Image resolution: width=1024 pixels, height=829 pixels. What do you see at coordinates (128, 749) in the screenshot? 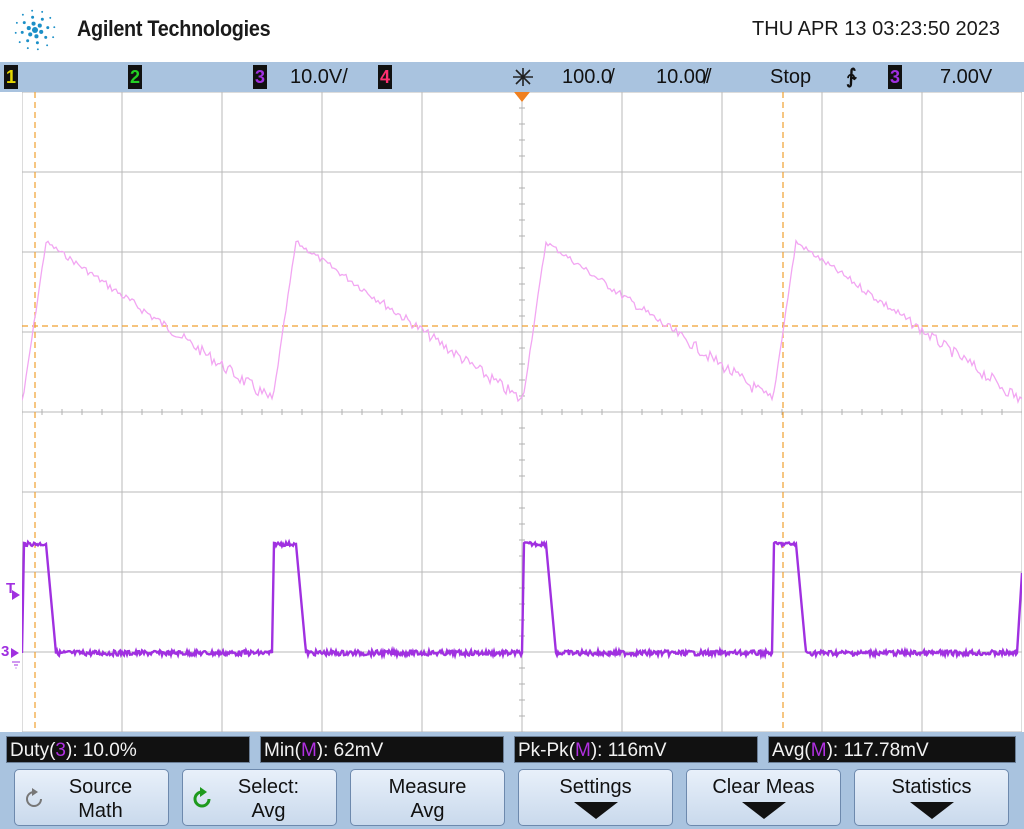
I see `measurement-duty: Duty(3): 10.0%` at bounding box center [128, 749].